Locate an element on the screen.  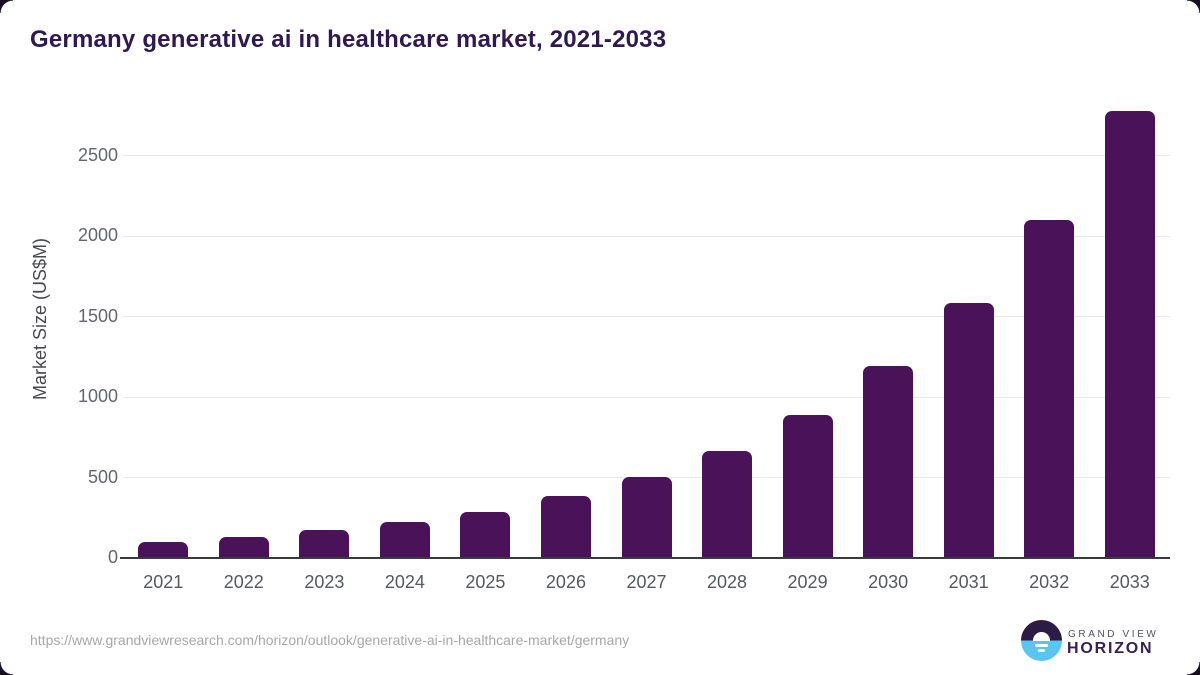
x-tick-label: 2022 is located at coordinates (243, 582).